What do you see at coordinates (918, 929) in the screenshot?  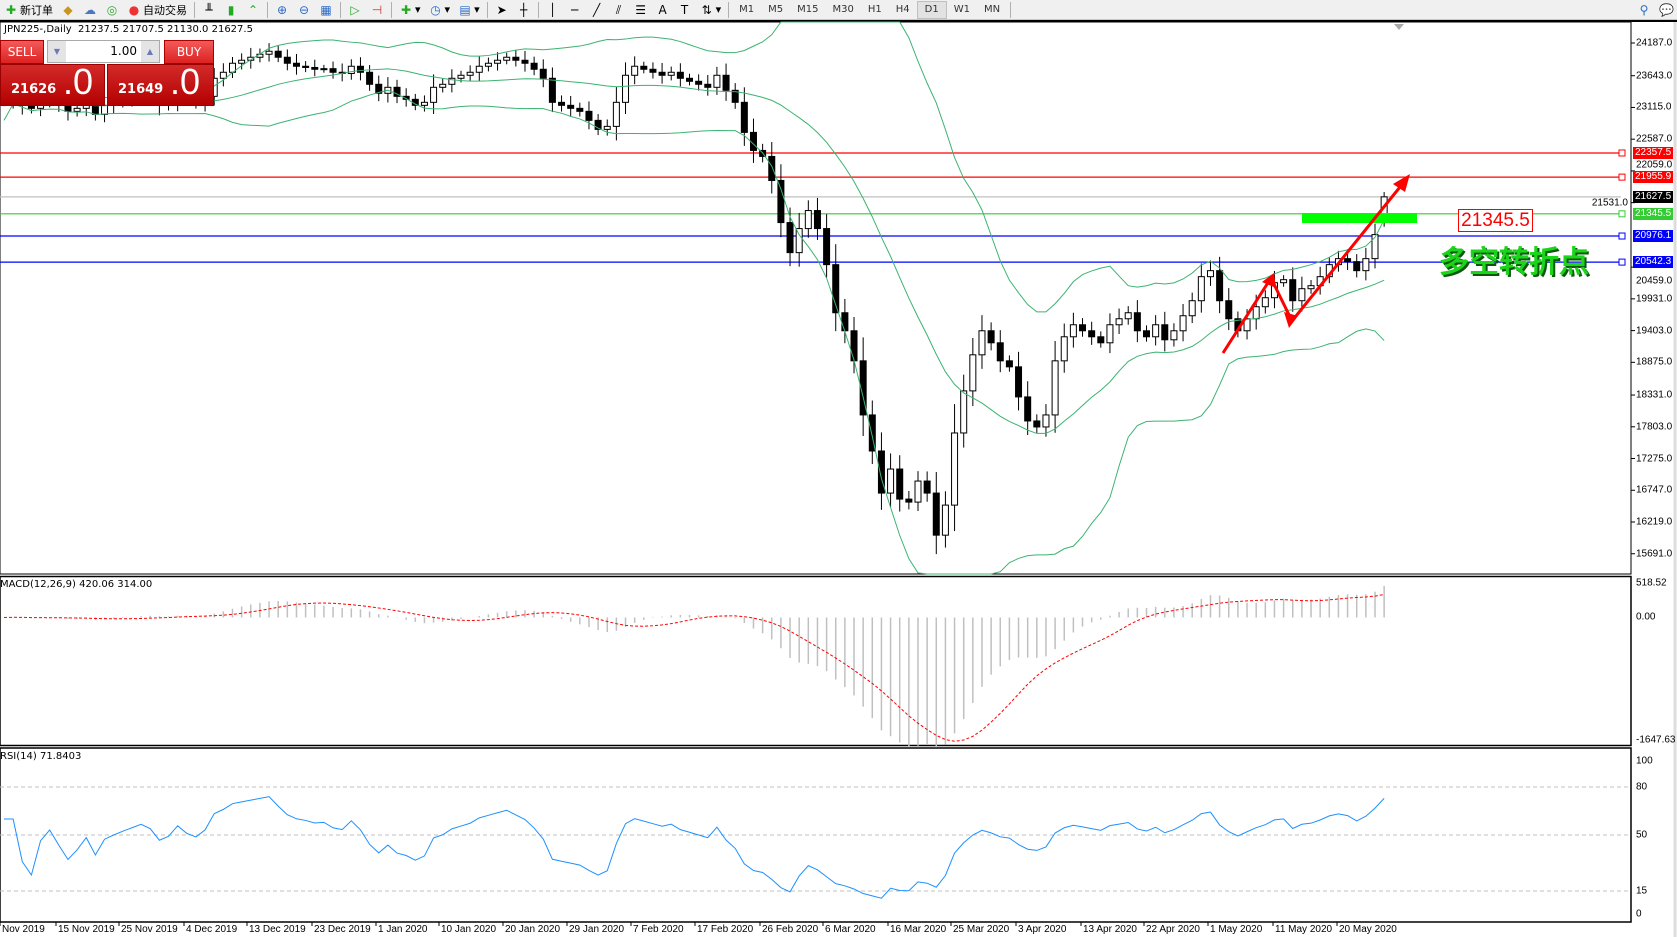 I see `date-axis-label: 16 Mar 2020` at bounding box center [918, 929].